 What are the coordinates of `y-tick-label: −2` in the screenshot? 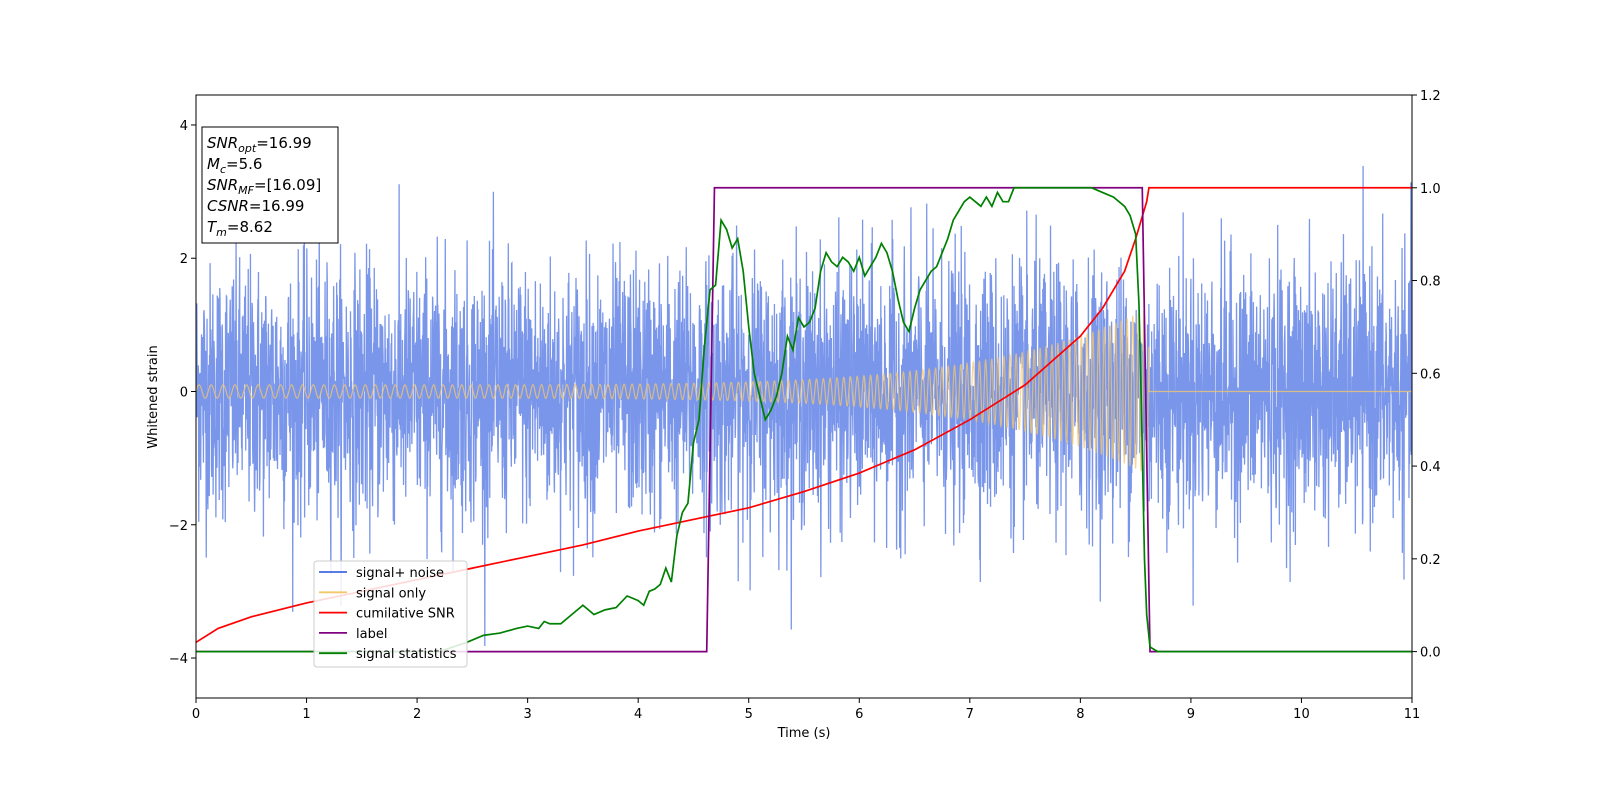 It's located at (178, 526).